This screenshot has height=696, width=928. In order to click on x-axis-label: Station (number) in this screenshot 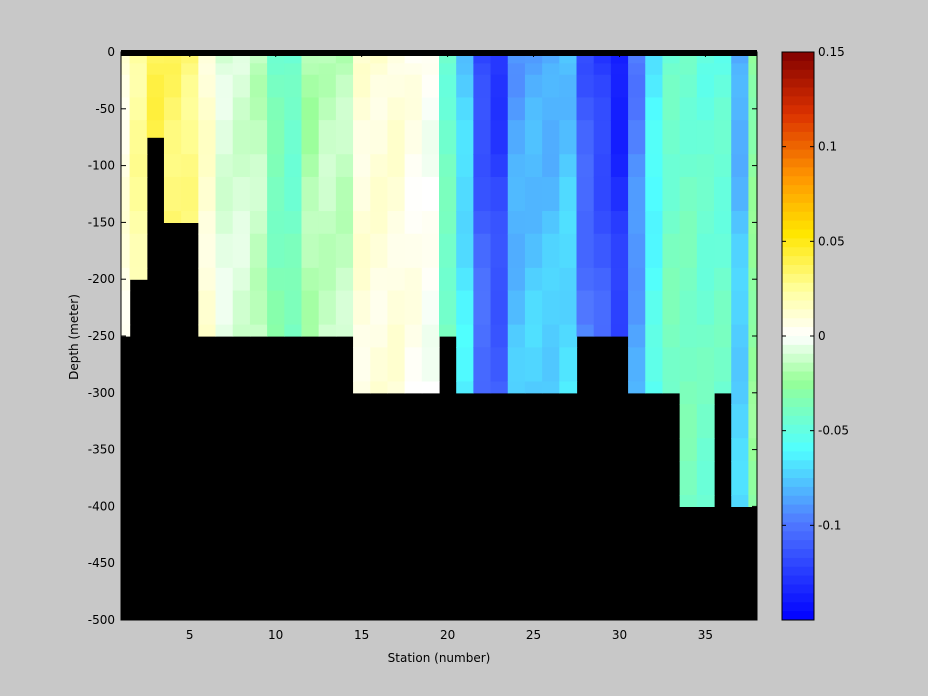, I will do `click(439, 658)`.